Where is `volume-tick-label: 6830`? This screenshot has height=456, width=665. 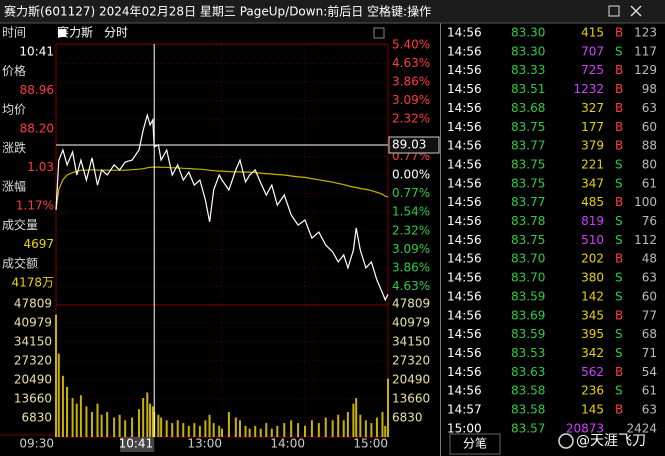
volume-tick-label: 6830 is located at coordinates (407, 417).